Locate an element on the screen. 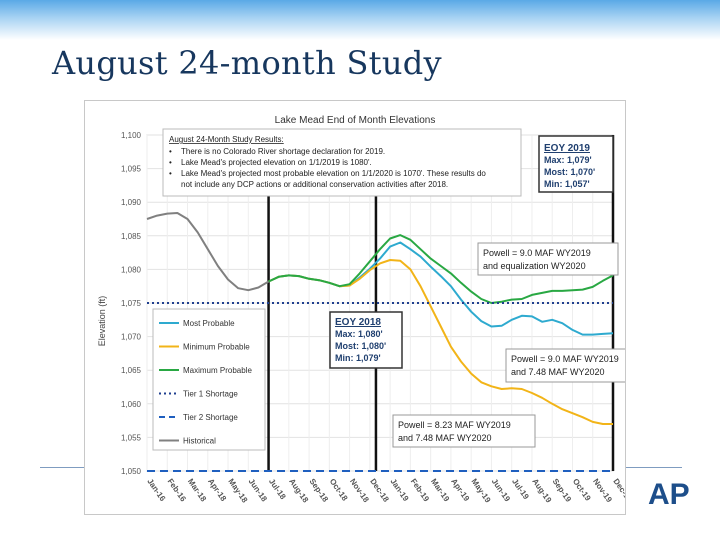 This screenshot has width=720, height=540. y-axis-label: Elevation (ft) is located at coordinates (102, 321).